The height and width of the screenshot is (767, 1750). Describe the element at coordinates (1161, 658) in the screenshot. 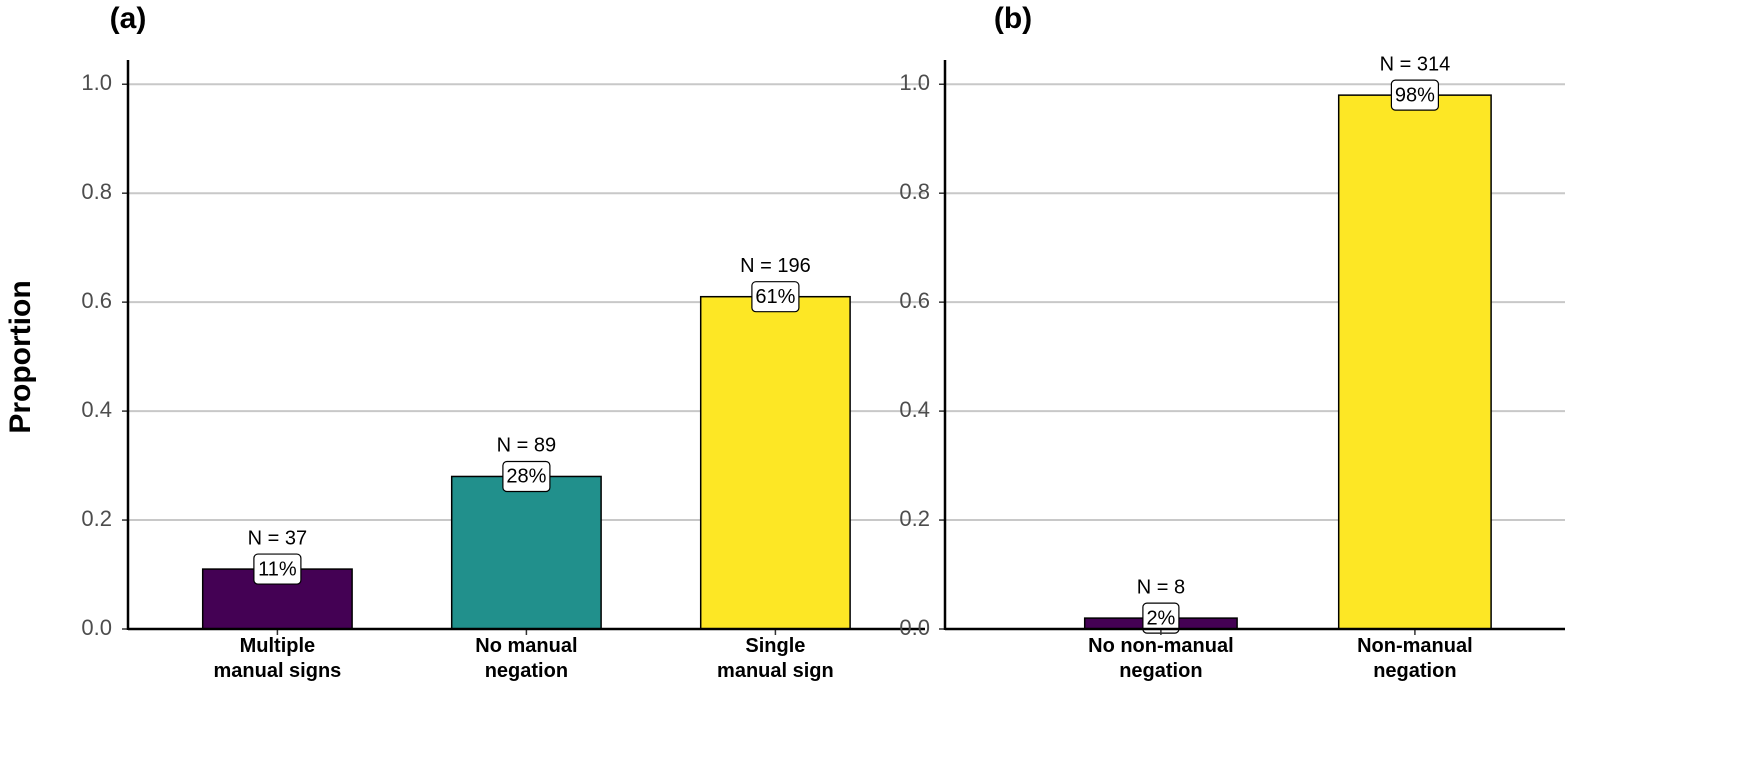

I see `x-tick-label: No non-manual negation` at that location.